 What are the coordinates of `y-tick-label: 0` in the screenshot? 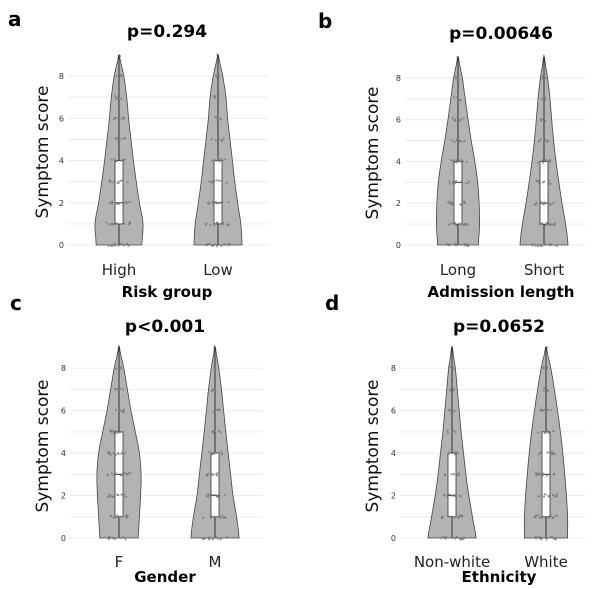 It's located at (393, 538).